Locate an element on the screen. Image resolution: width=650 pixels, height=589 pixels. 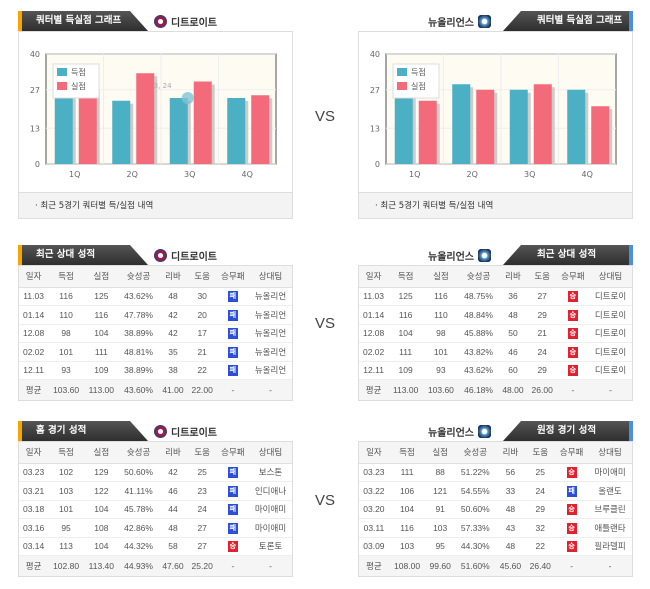
table-cell: 93 is located at coordinates (66, 370).